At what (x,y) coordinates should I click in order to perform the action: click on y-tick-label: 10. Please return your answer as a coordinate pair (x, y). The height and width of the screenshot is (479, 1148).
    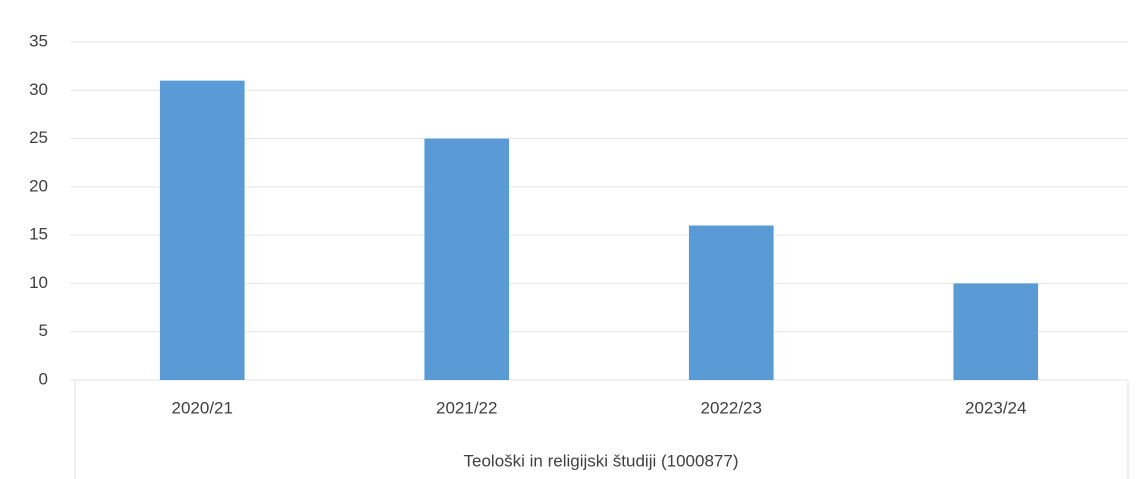
    Looking at the image, I should click on (38, 282).